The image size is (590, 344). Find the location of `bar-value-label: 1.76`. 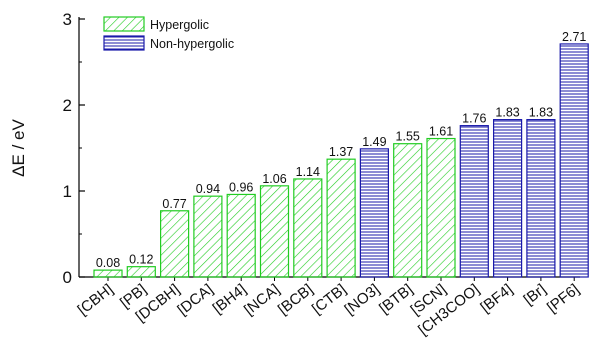

bar-value-label: 1.76 is located at coordinates (474, 119).